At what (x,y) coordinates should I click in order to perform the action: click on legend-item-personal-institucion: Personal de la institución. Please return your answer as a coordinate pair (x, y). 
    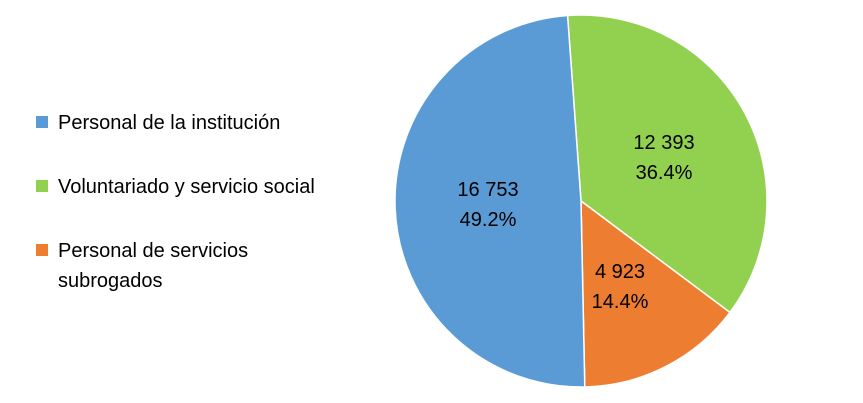
    Looking at the image, I should click on (192, 123).